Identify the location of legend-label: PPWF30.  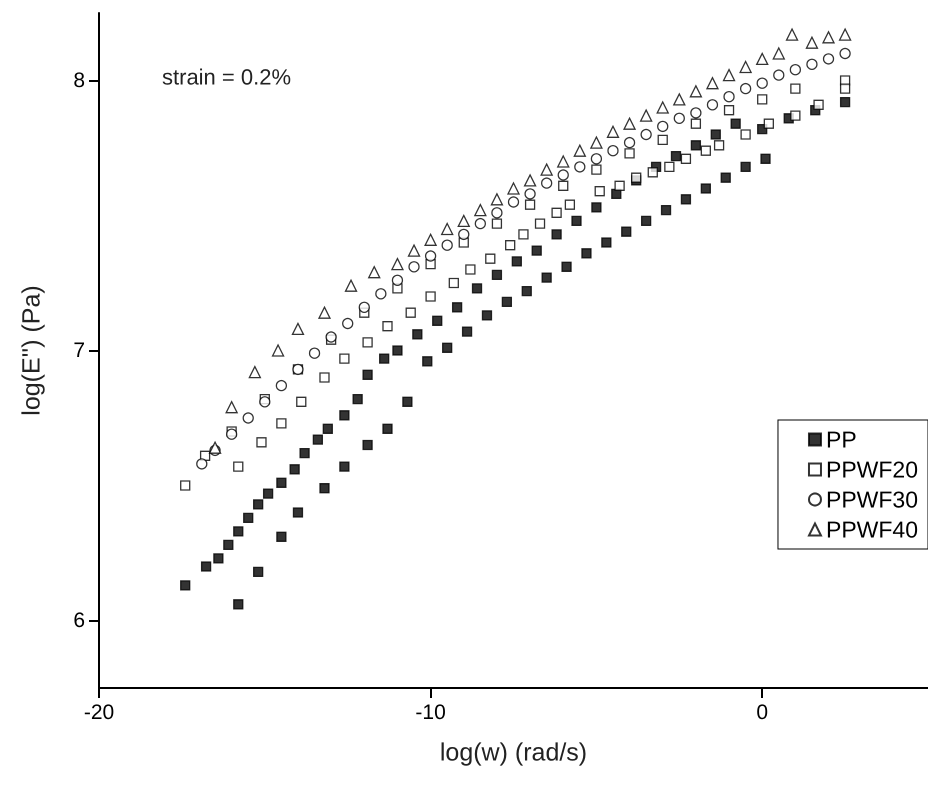
(872, 499).